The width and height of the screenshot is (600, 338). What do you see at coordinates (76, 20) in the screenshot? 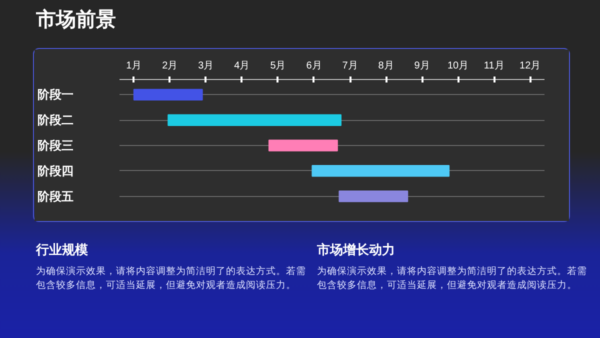
I see `chart-title: 市场前景` at bounding box center [76, 20].